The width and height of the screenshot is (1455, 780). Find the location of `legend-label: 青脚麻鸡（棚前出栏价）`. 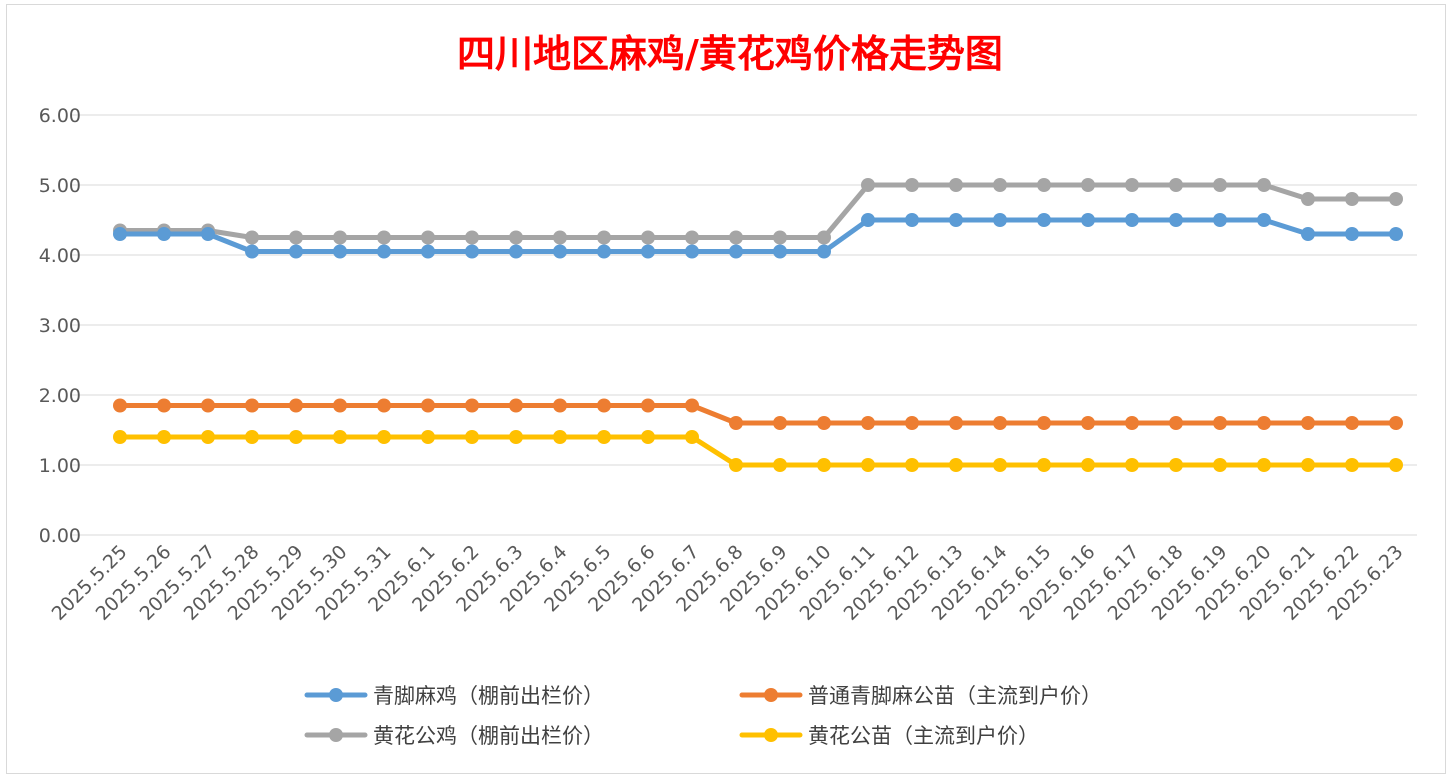

legend-label: 青脚麻鸡（棚前出栏价） is located at coordinates (488, 696).